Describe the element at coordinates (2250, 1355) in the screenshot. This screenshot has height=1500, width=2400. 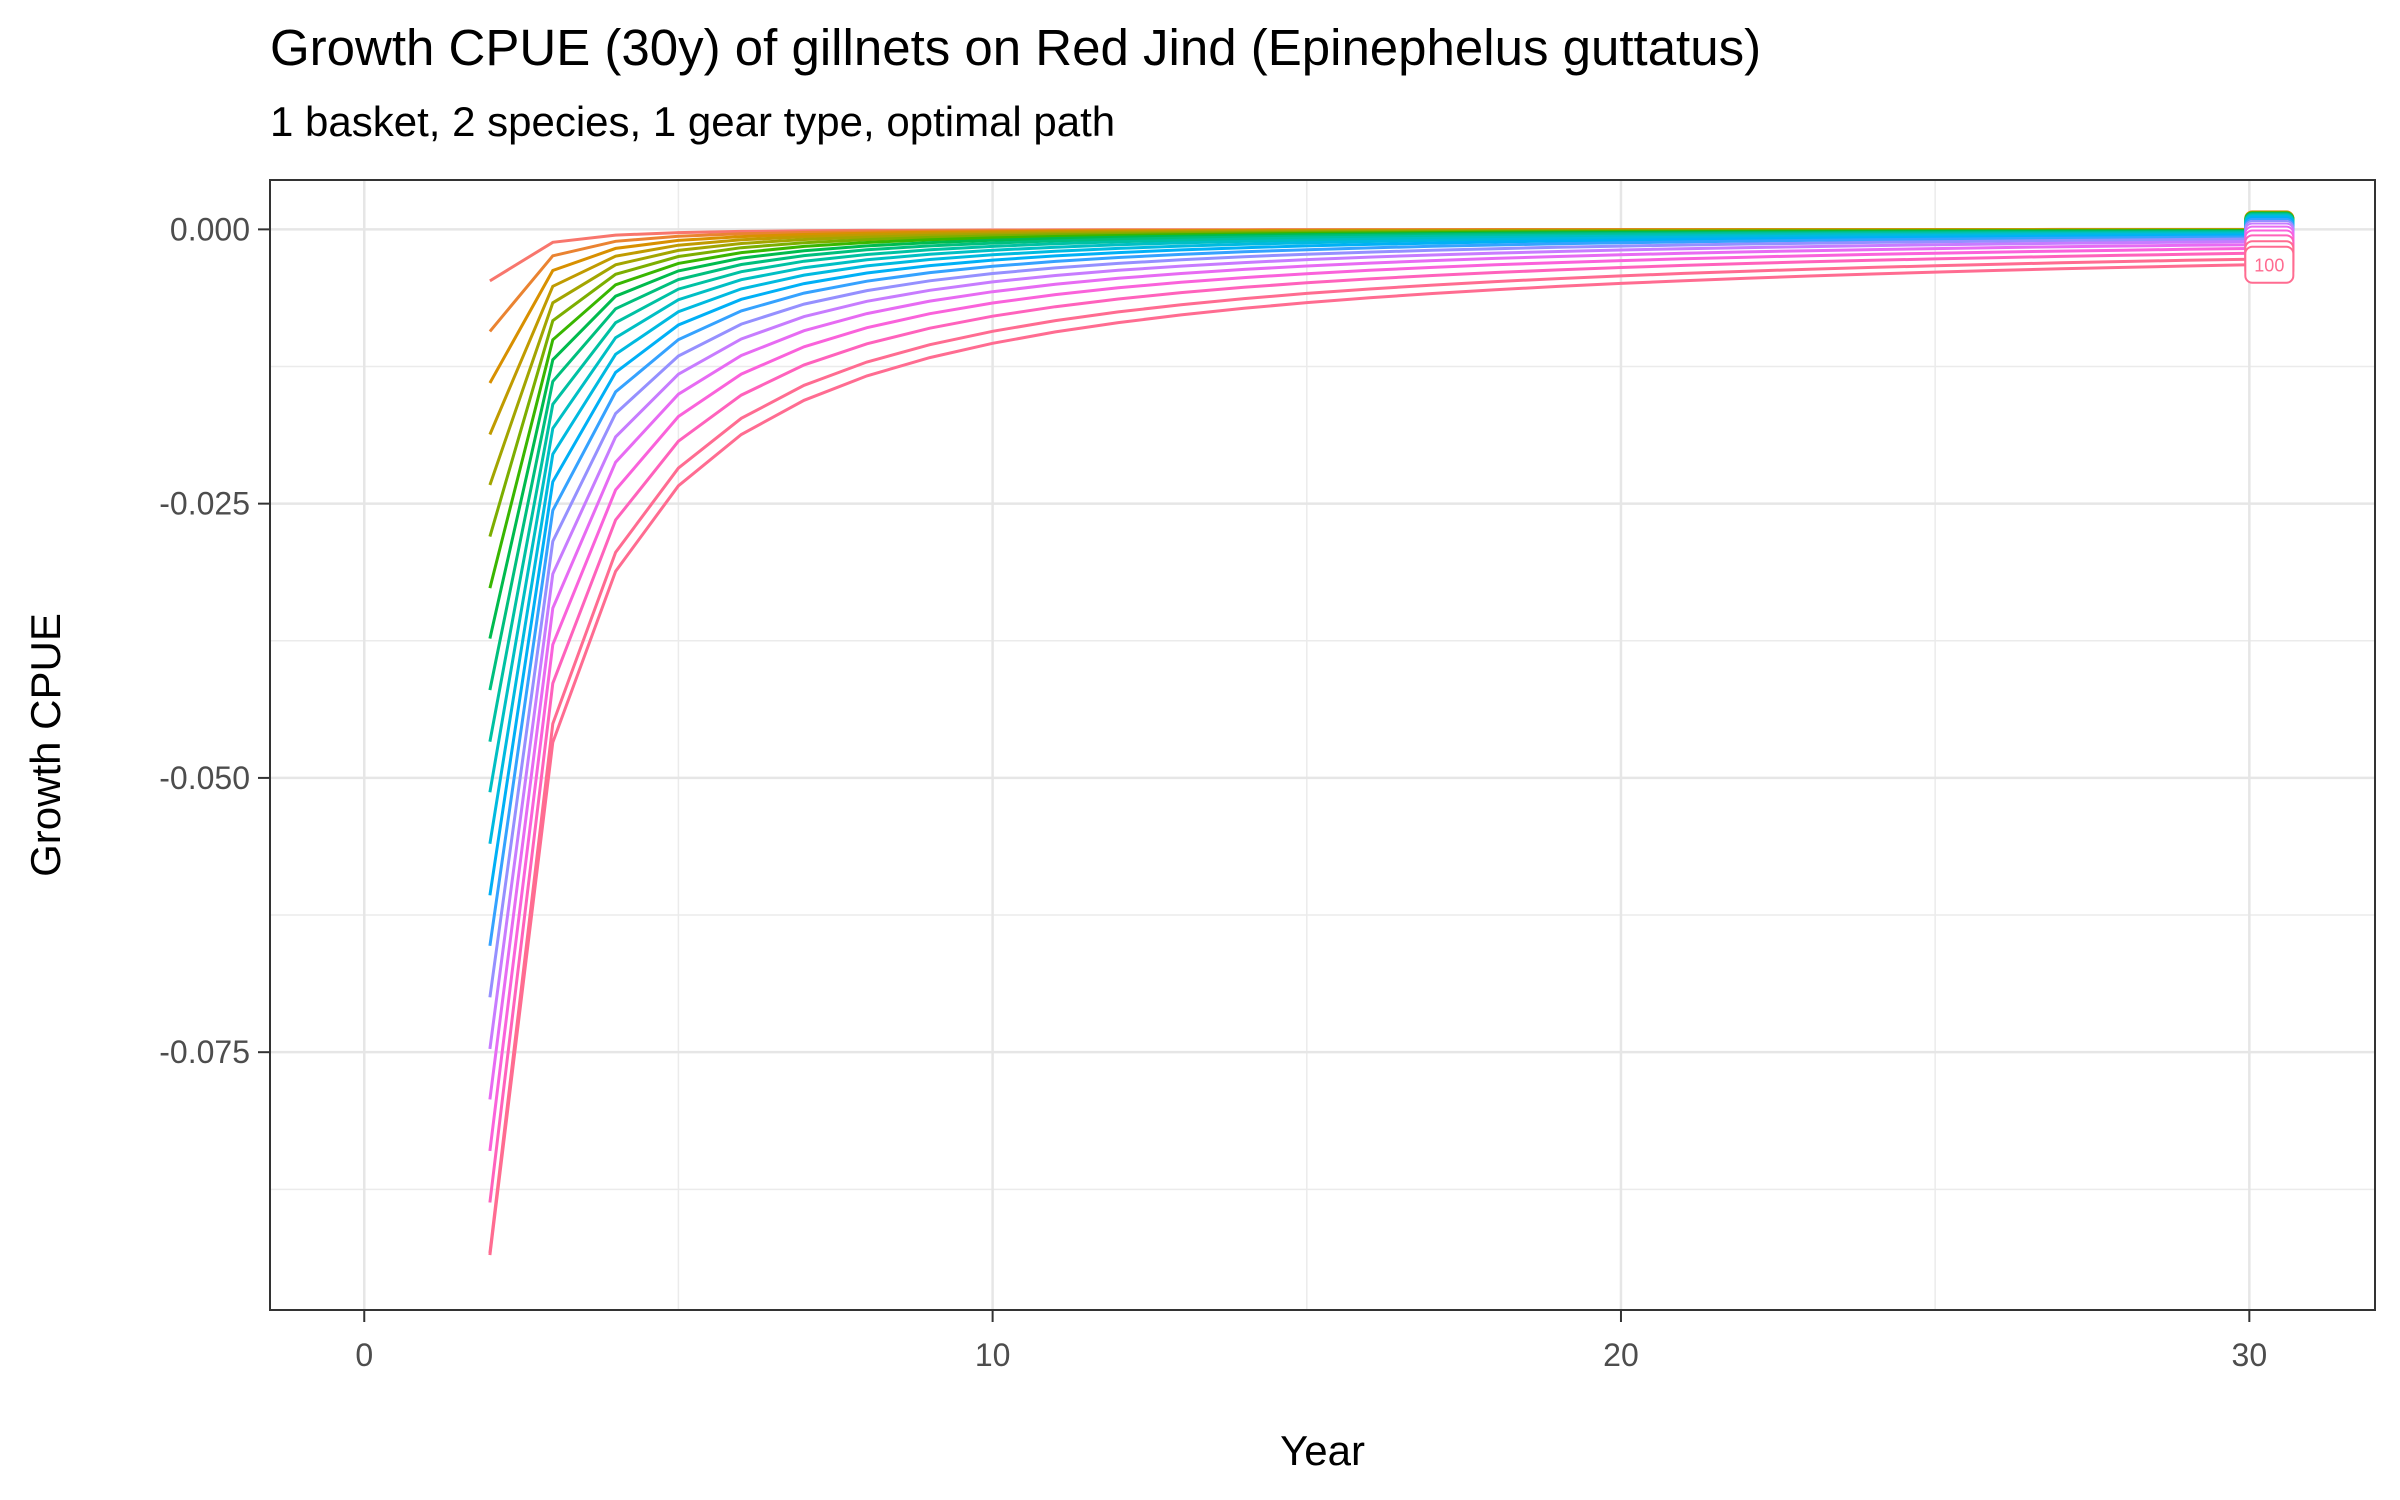
I see `x-tick-label: 30` at that location.